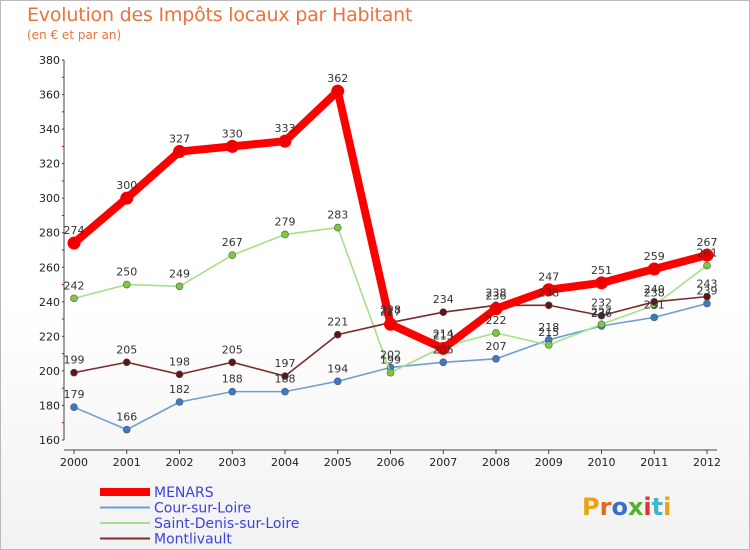 This screenshot has width=750, height=550. I want to click on x-tick-label: 2007, so click(443, 462).